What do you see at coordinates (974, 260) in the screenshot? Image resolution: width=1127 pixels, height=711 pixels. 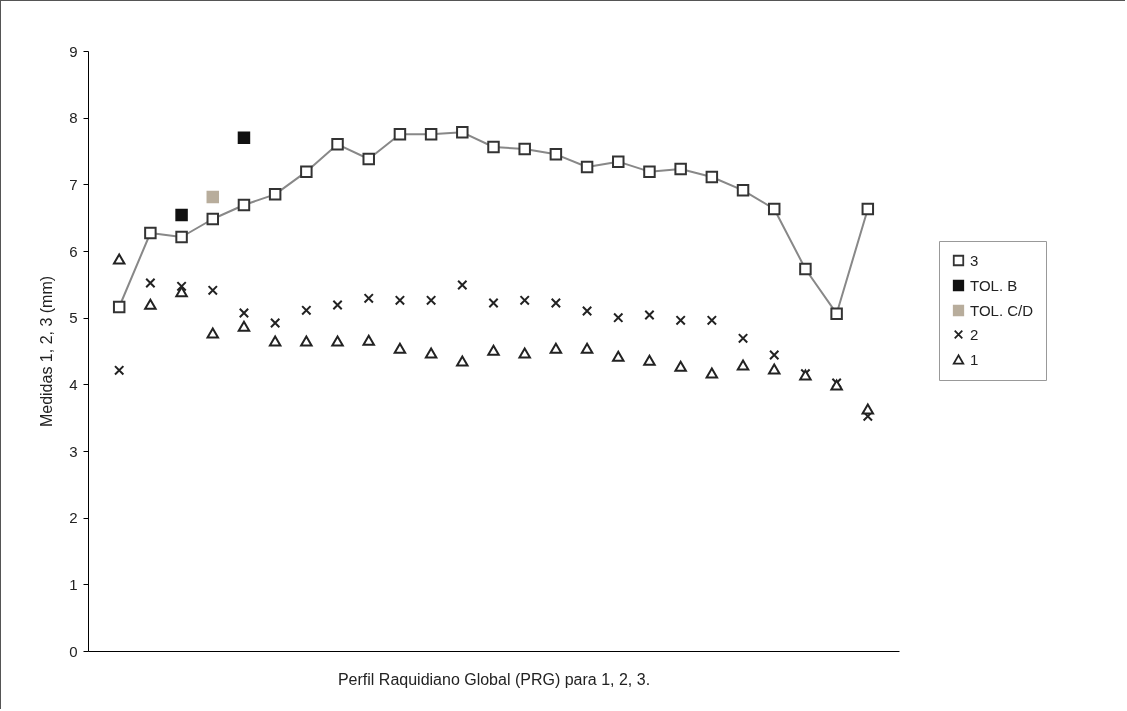 I see `legend-label: 3` at bounding box center [974, 260].